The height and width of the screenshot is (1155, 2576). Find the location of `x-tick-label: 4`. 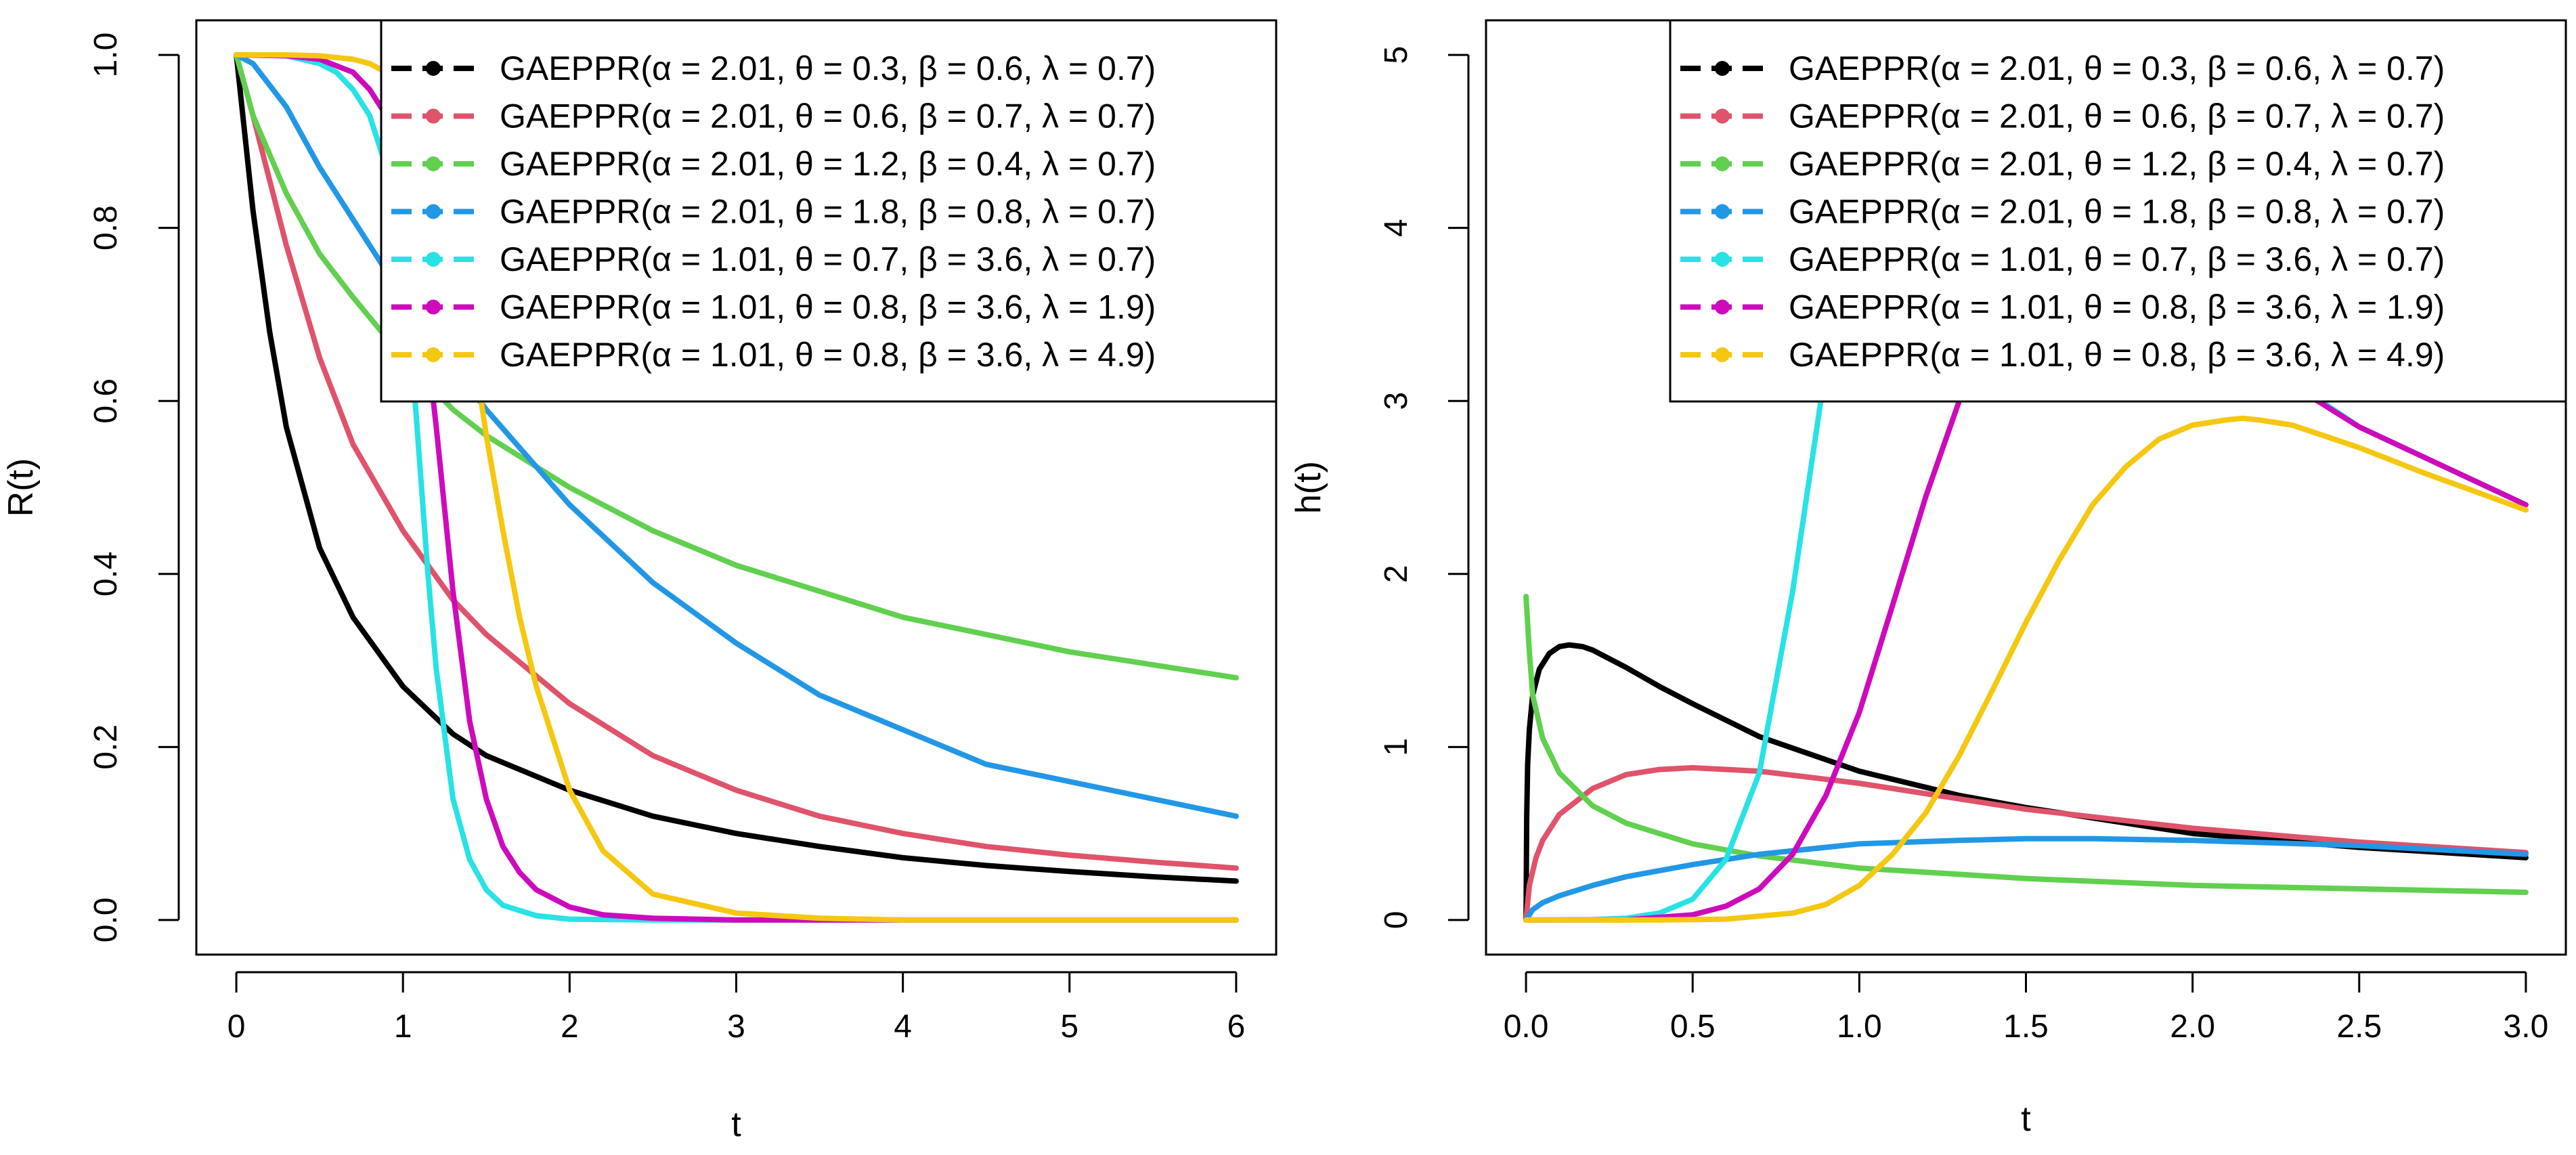

x-tick-label: 4 is located at coordinates (903, 1027).